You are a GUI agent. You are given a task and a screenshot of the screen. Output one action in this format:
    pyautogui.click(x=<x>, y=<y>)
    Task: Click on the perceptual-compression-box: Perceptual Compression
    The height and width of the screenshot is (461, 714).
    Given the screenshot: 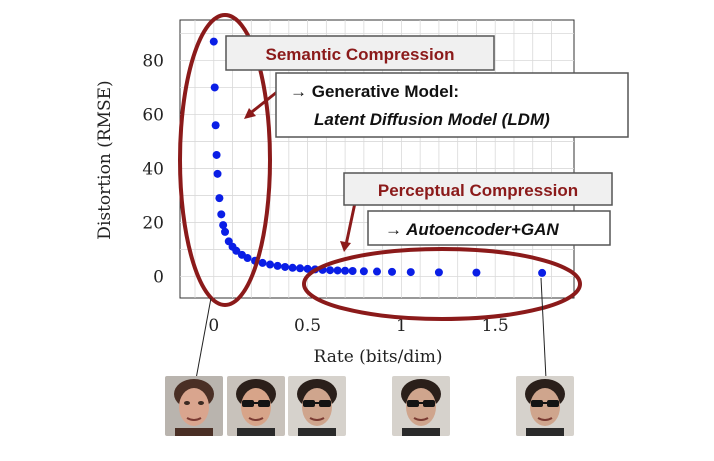 What is the action you would take?
    pyautogui.click(x=478, y=189)
    